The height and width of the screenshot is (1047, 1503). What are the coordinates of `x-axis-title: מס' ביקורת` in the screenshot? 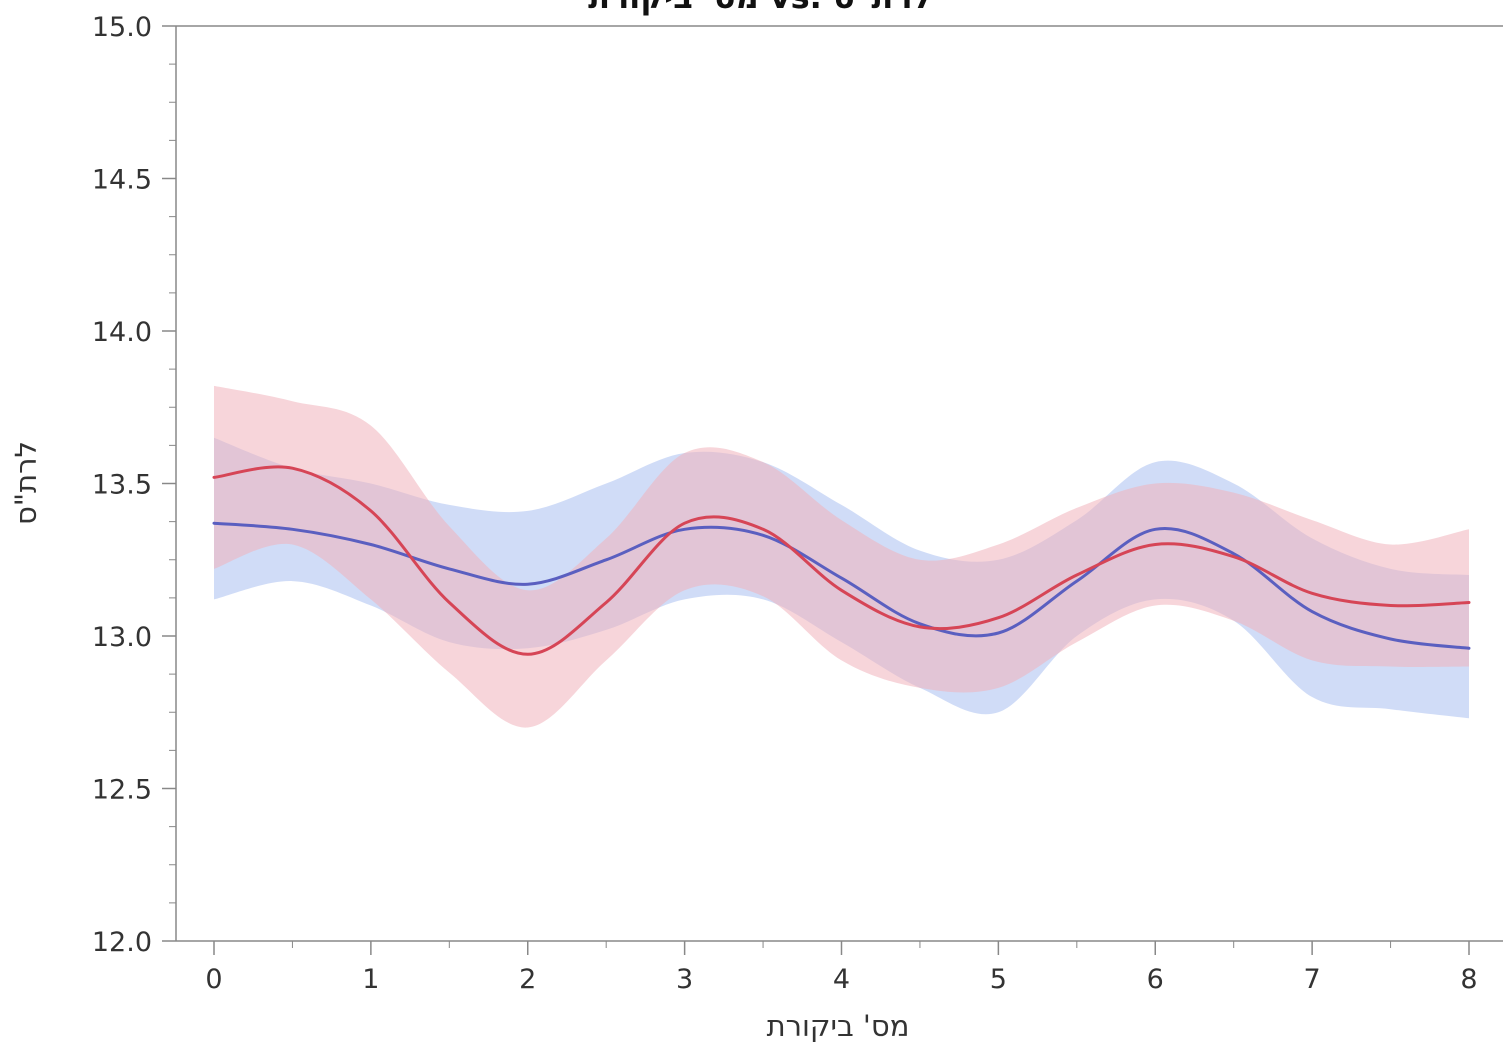 It's located at (838, 1026).